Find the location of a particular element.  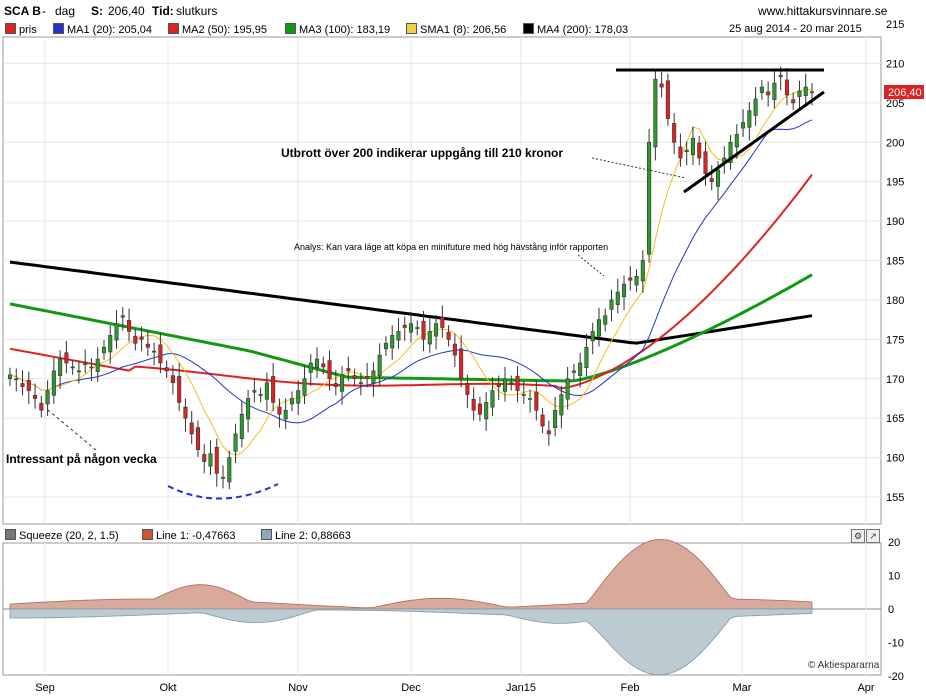

expand-icon: ↗ is located at coordinates (873, 536).